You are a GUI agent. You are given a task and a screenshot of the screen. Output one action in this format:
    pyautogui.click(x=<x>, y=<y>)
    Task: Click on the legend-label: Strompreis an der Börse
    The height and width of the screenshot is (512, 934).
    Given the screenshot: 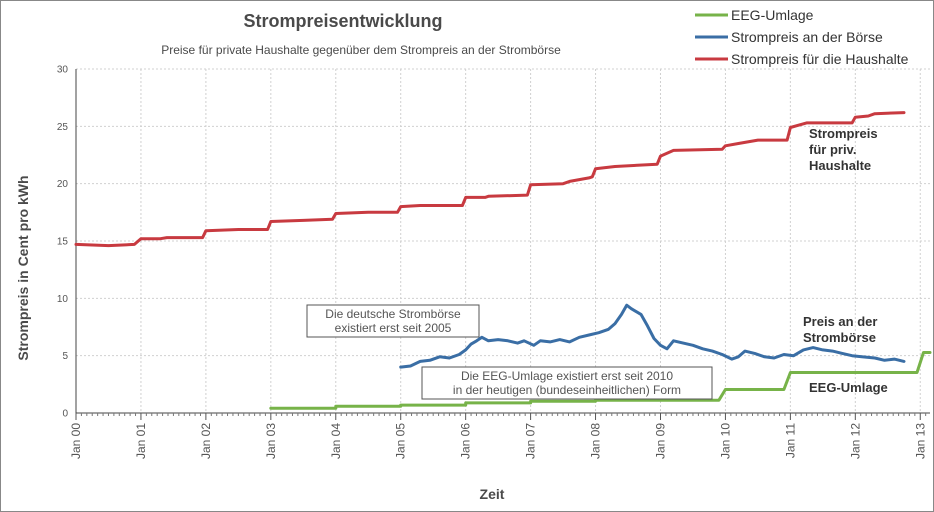 What is the action you would take?
    pyautogui.click(x=807, y=37)
    